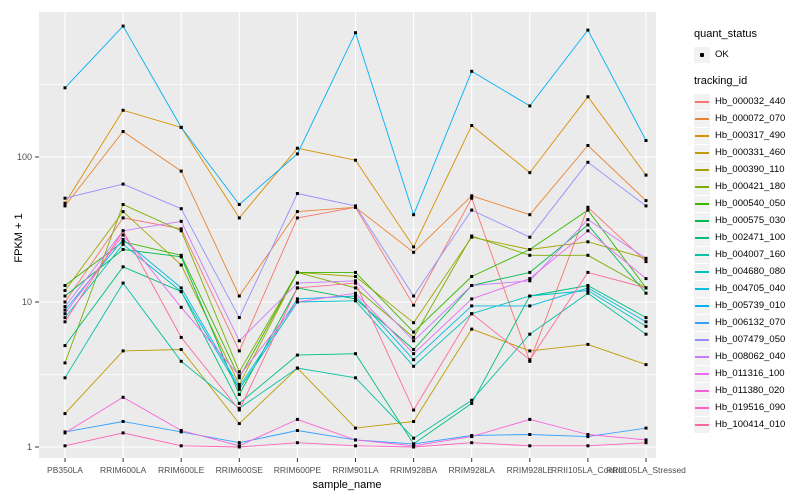 This screenshot has width=800, height=500. I want to click on legend-tracking-id-title: tracking_id, so click(721, 81).